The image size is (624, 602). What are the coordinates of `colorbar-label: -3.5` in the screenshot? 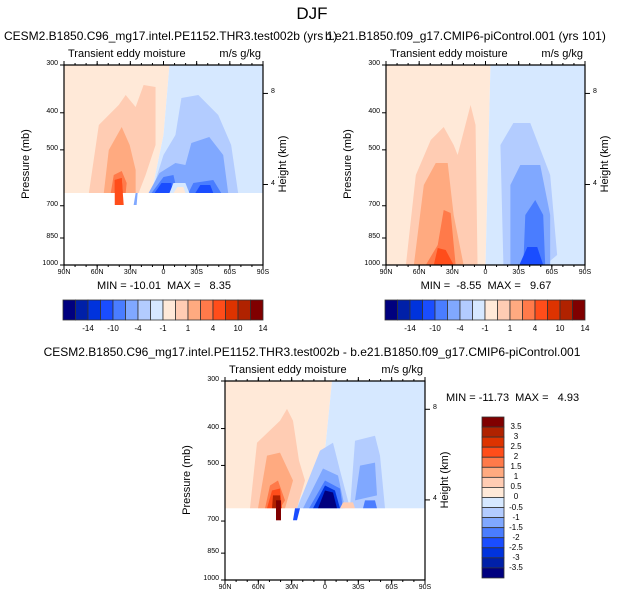 It's located at (516, 567).